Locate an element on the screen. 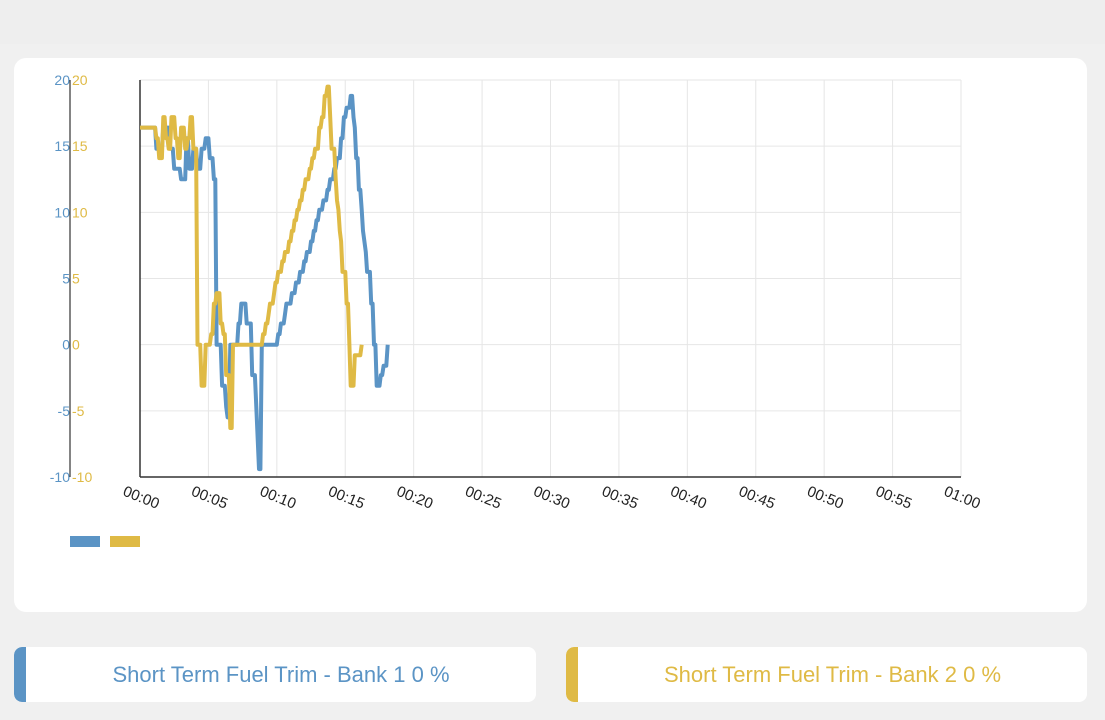  x-tick-label: 01:00 is located at coordinates (962, 498).